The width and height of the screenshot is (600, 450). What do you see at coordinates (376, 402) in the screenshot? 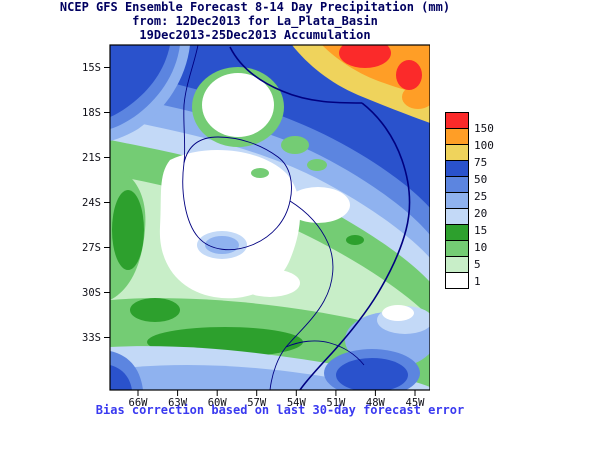
I see `lon-label: 48W` at bounding box center [376, 402].